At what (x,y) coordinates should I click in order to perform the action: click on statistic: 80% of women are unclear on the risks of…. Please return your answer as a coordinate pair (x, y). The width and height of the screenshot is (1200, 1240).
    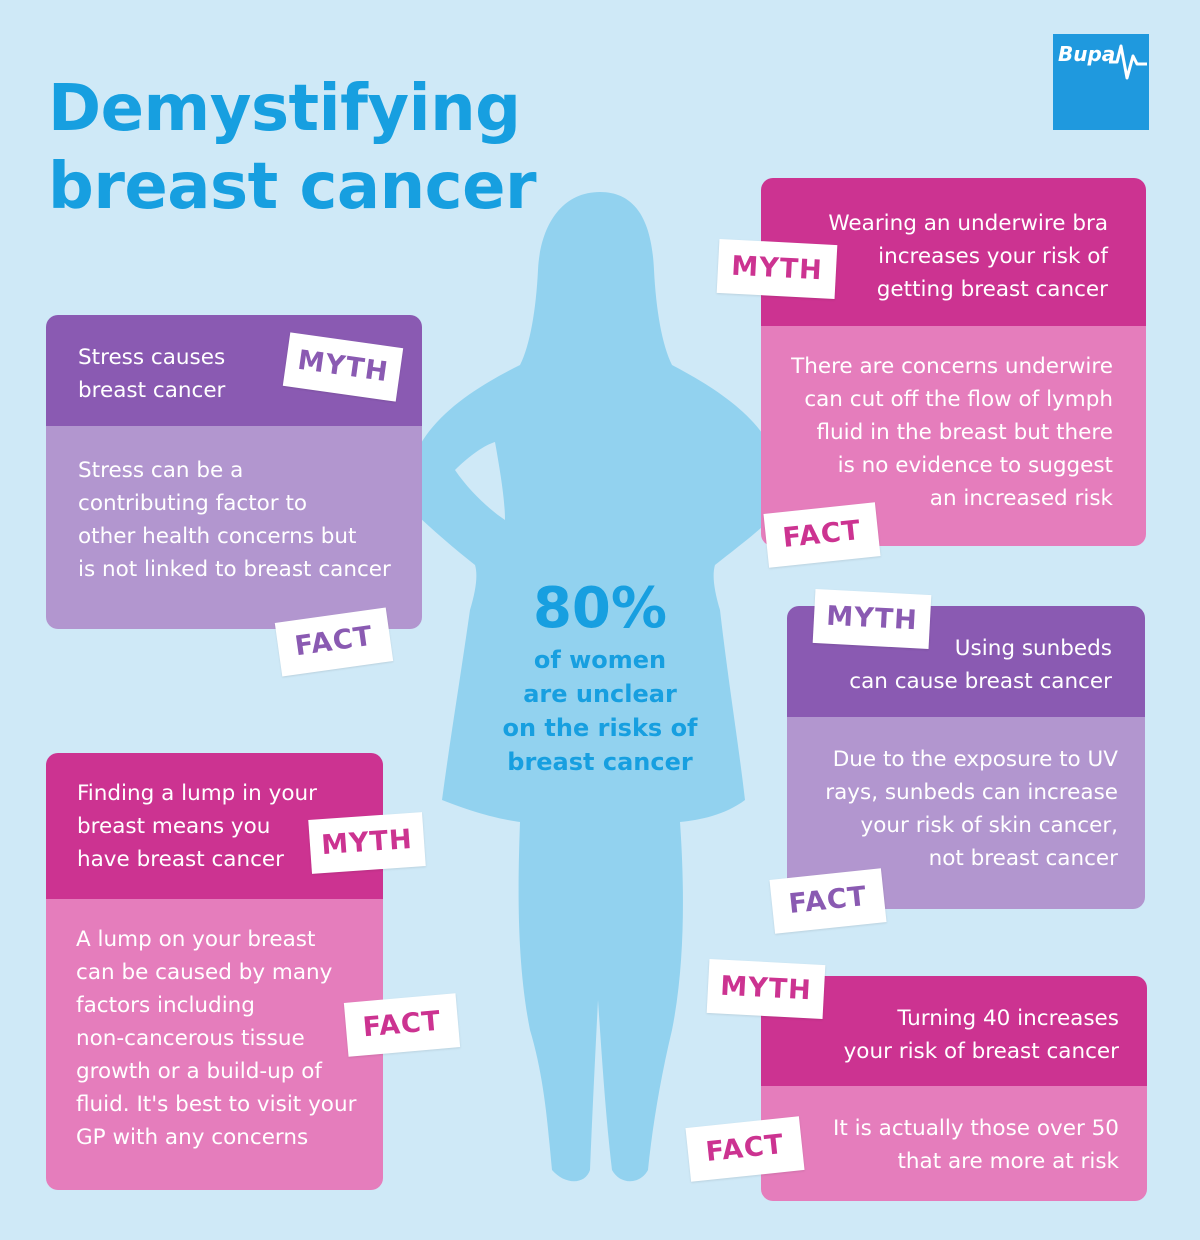
    Looking at the image, I should click on (600, 677).